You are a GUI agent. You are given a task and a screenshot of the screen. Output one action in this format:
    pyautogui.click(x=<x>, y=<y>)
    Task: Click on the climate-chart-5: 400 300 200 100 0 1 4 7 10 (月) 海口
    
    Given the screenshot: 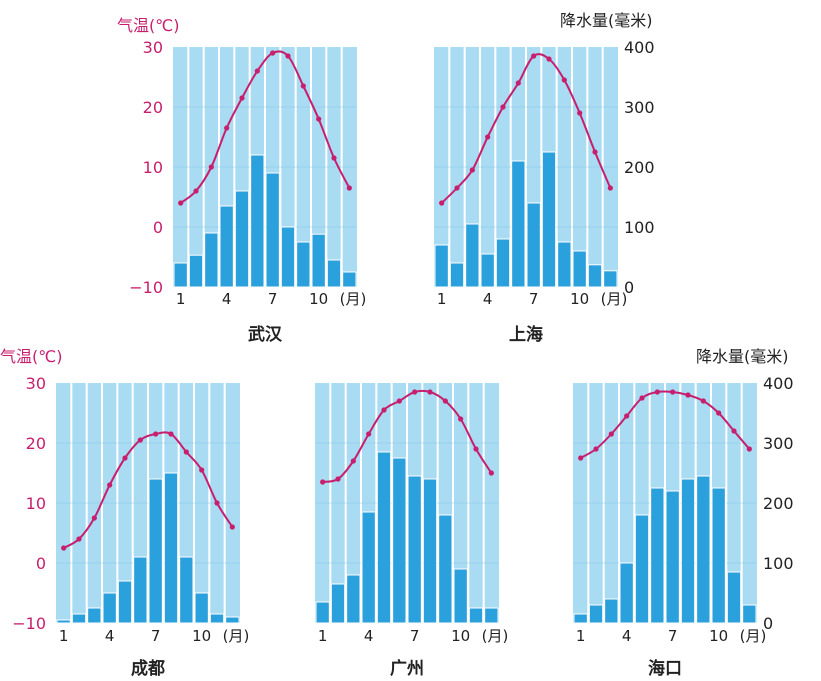 What is the action you would take?
    pyautogui.click(x=683, y=526)
    